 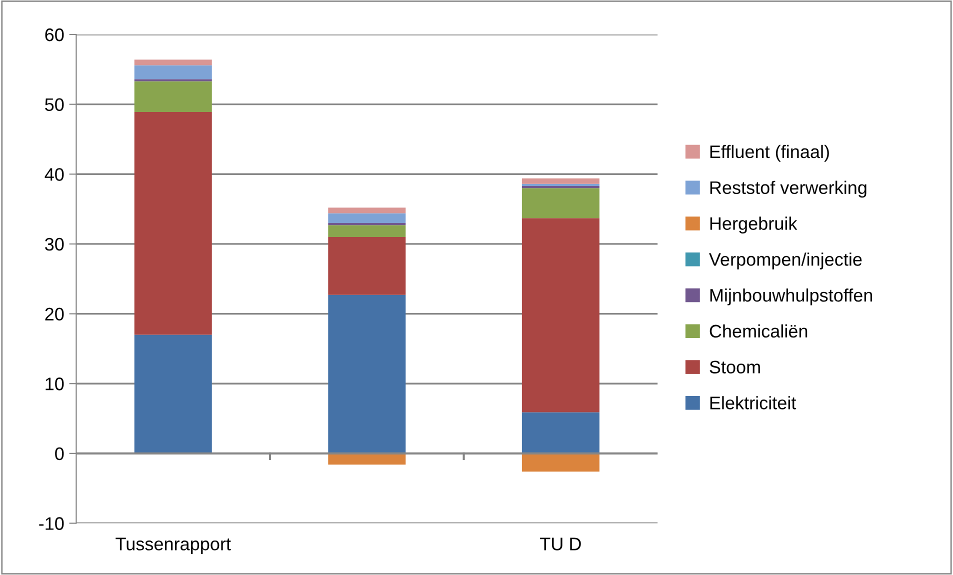 I want to click on legend-label: Chemicaliën, so click(x=759, y=331).